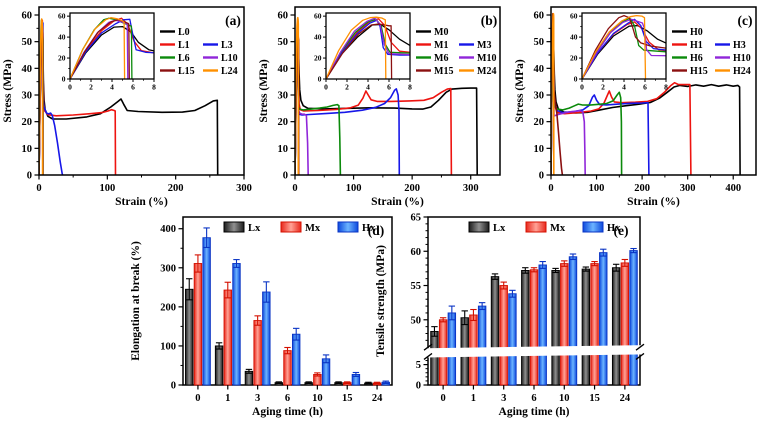  Describe the element at coordinates (184, 32) in the screenshot. I see `legend-label-L0: L0` at that location.